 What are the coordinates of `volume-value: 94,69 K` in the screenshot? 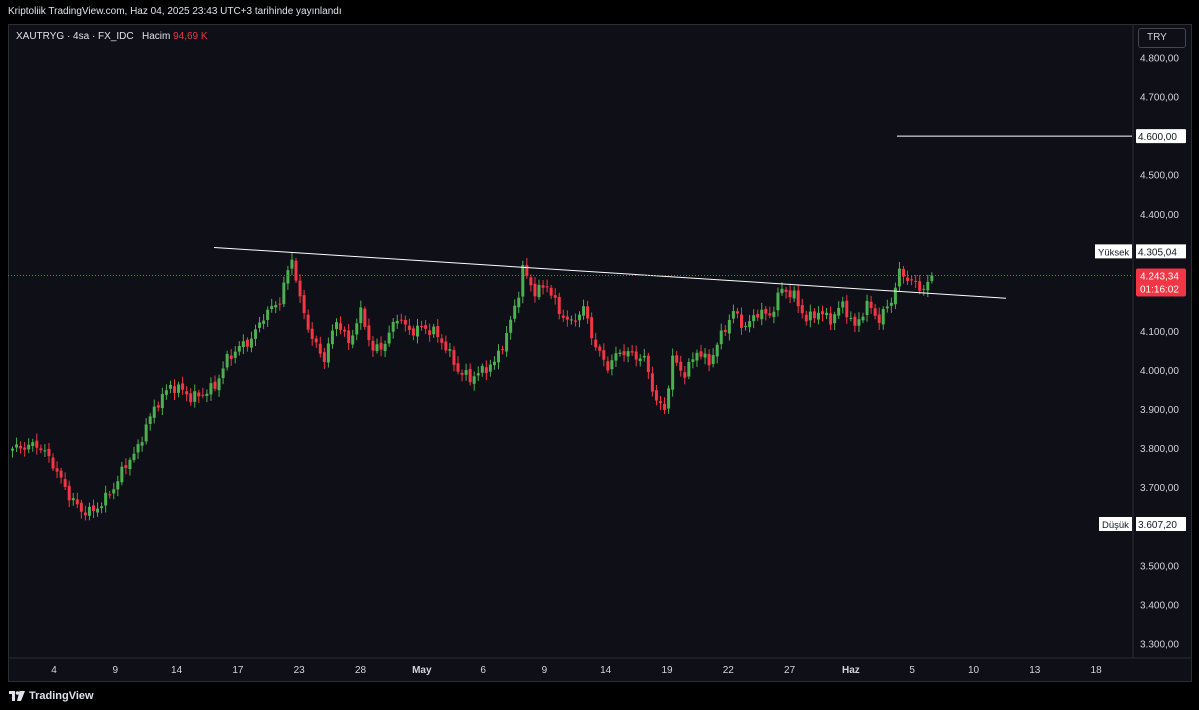 It's located at (190, 36).